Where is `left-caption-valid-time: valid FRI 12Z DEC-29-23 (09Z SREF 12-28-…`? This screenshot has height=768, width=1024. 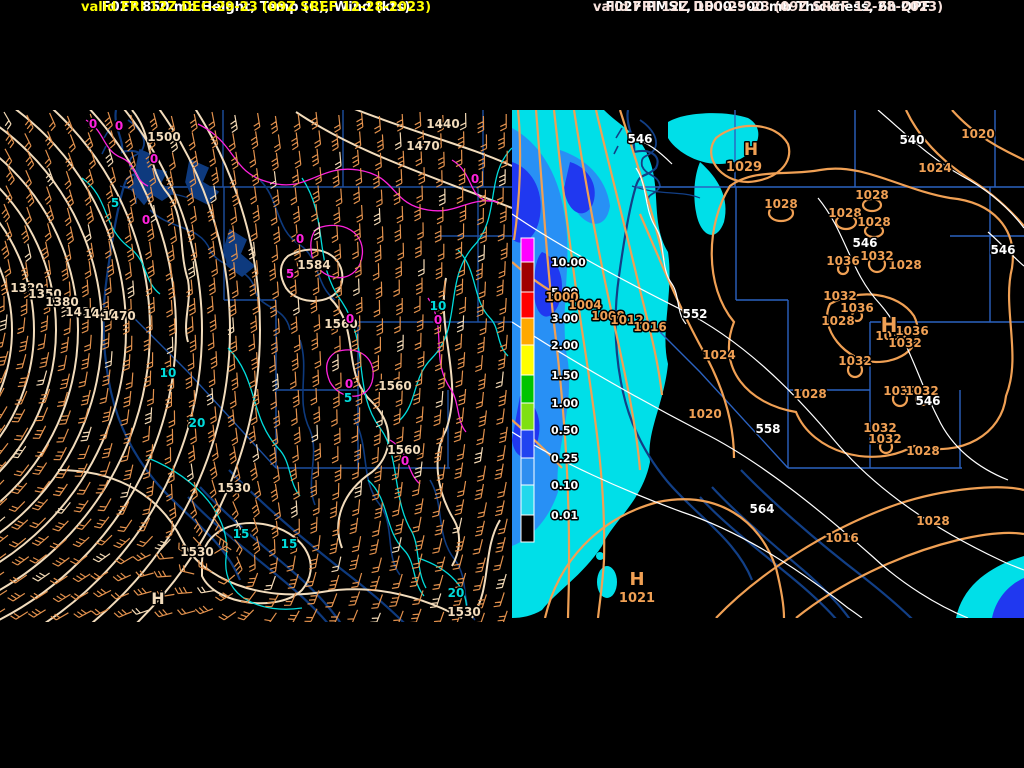 left-caption-valid-time: valid FRI 12Z DEC-29-23 (09Z SREF 12-28-… is located at coordinates (256, 7).